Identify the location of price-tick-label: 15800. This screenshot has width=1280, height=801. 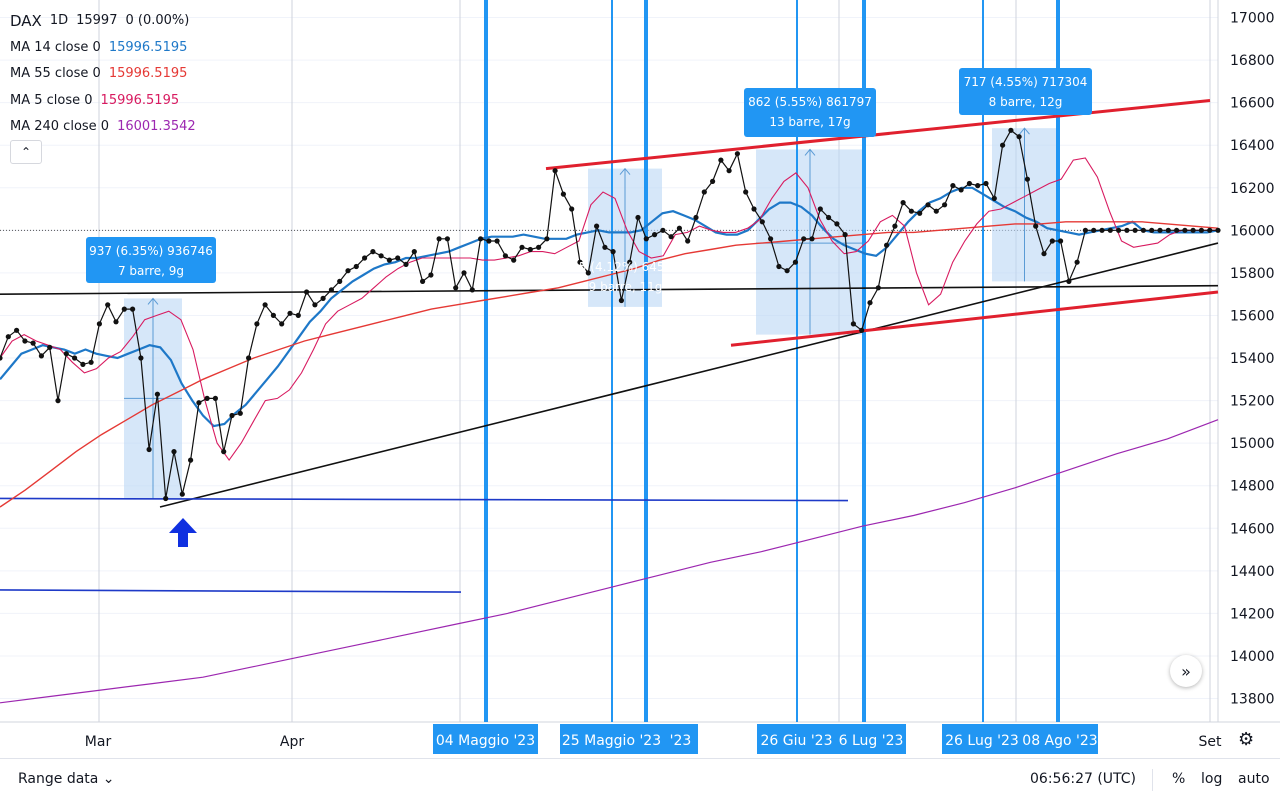
(1252, 274).